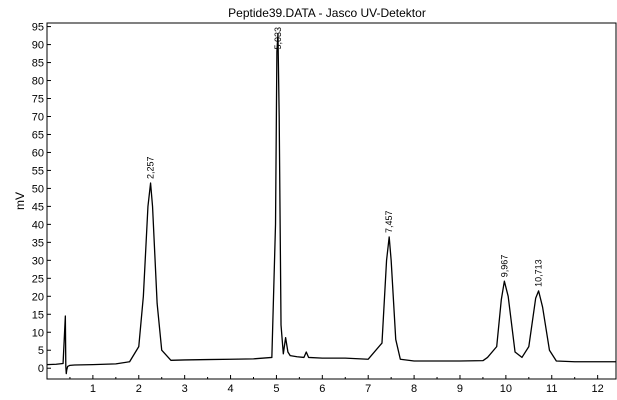  I want to click on x-tick-label: 3, so click(185, 389).